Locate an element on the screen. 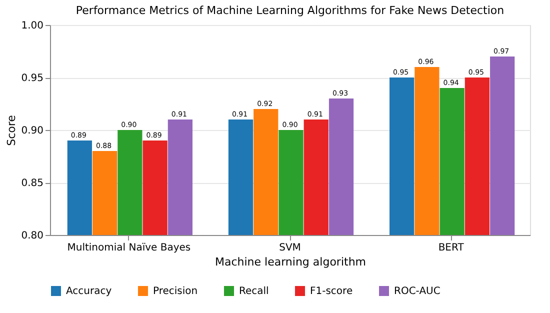 This screenshot has height=313, width=550. y-tick-label: 0.95 is located at coordinates (32, 78).